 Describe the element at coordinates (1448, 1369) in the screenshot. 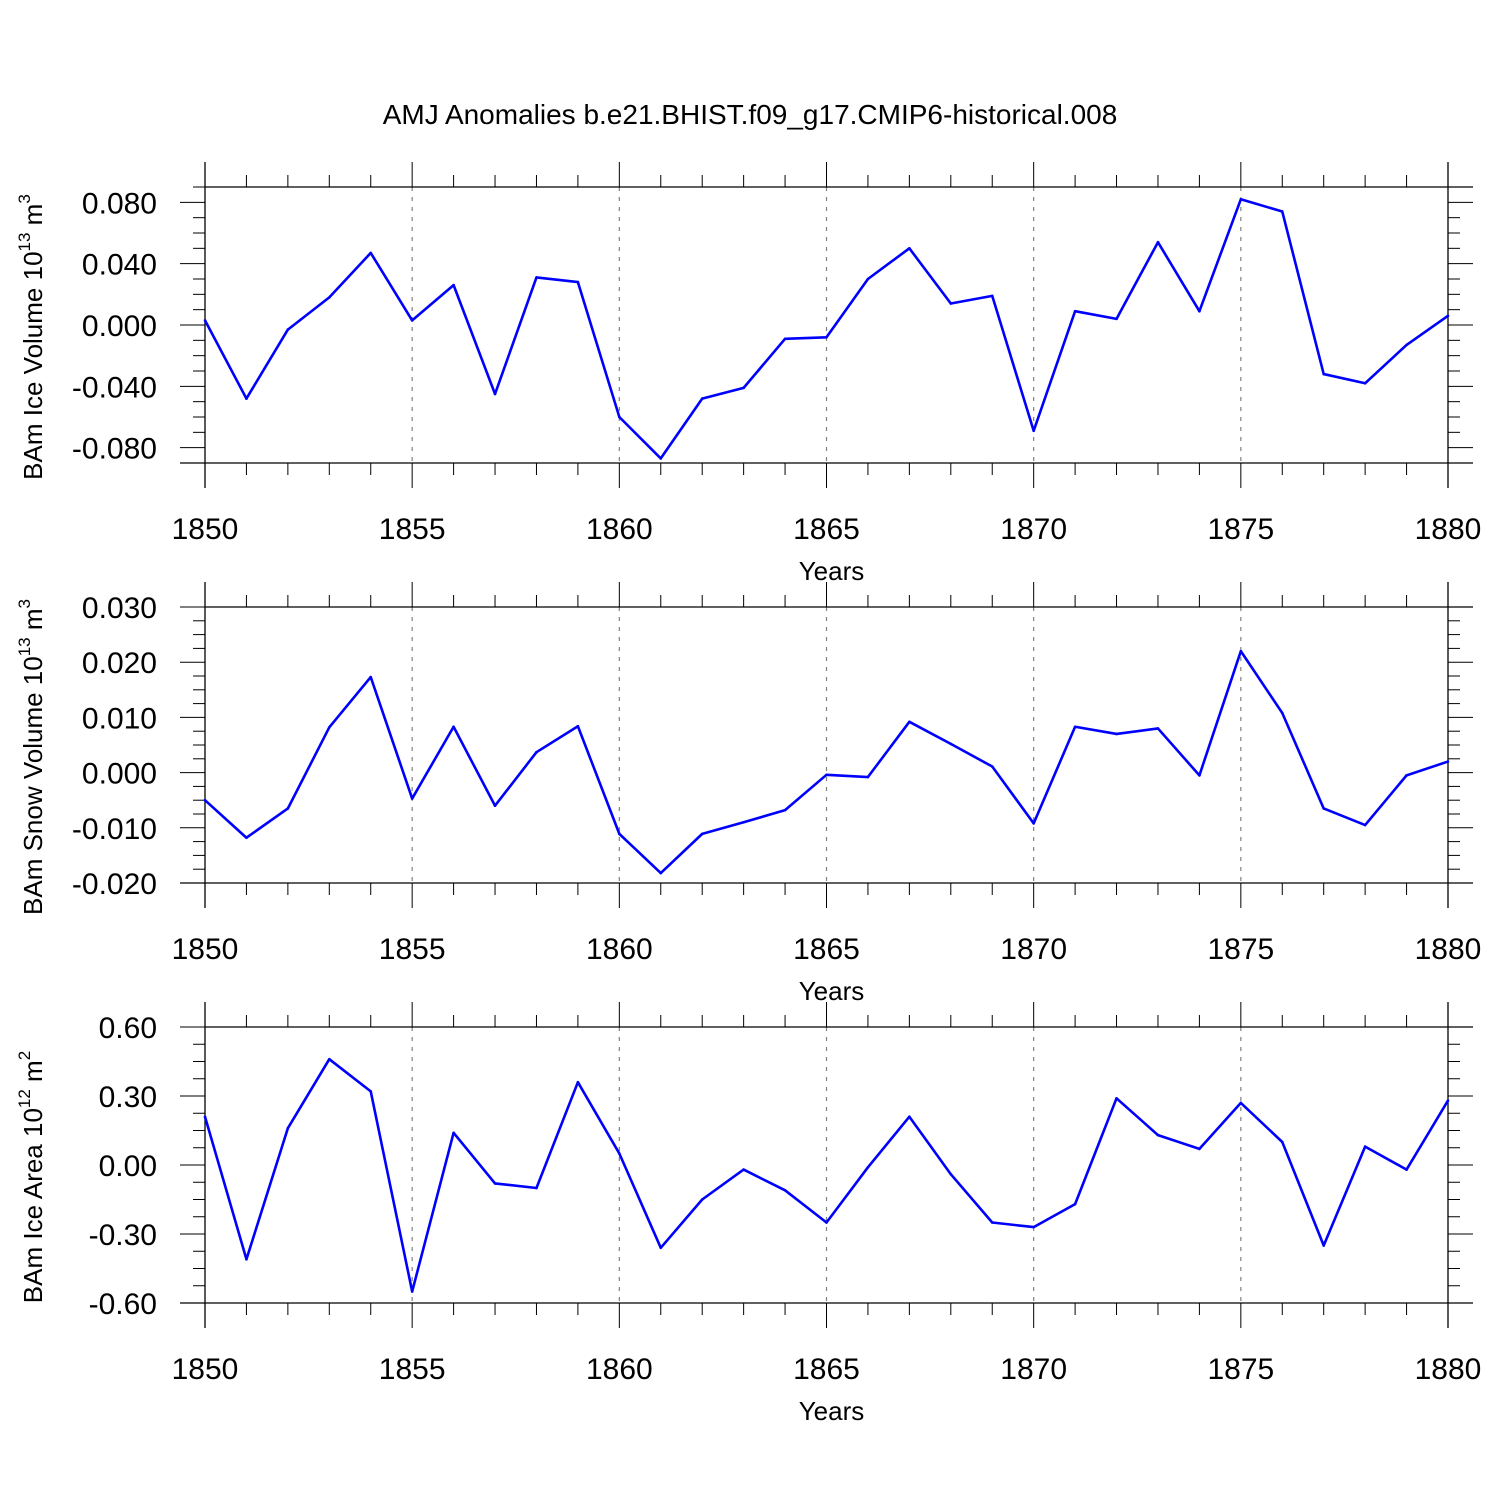

I see `ice-area-xtick-label: 1880` at that location.